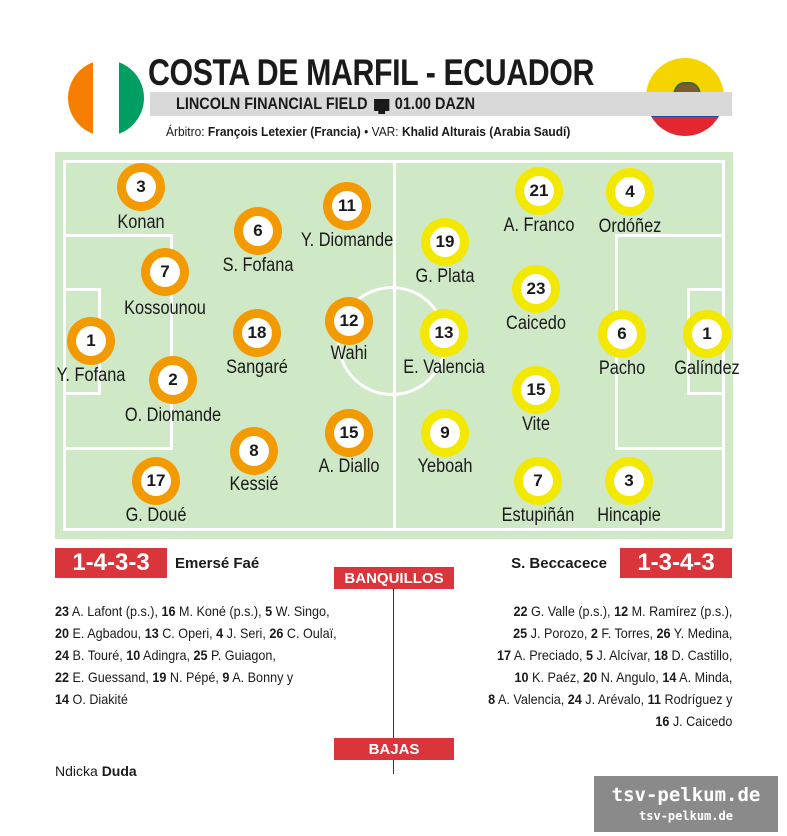 The width and height of the screenshot is (787, 836). I want to click on player-name: G. Doué, so click(156, 515).